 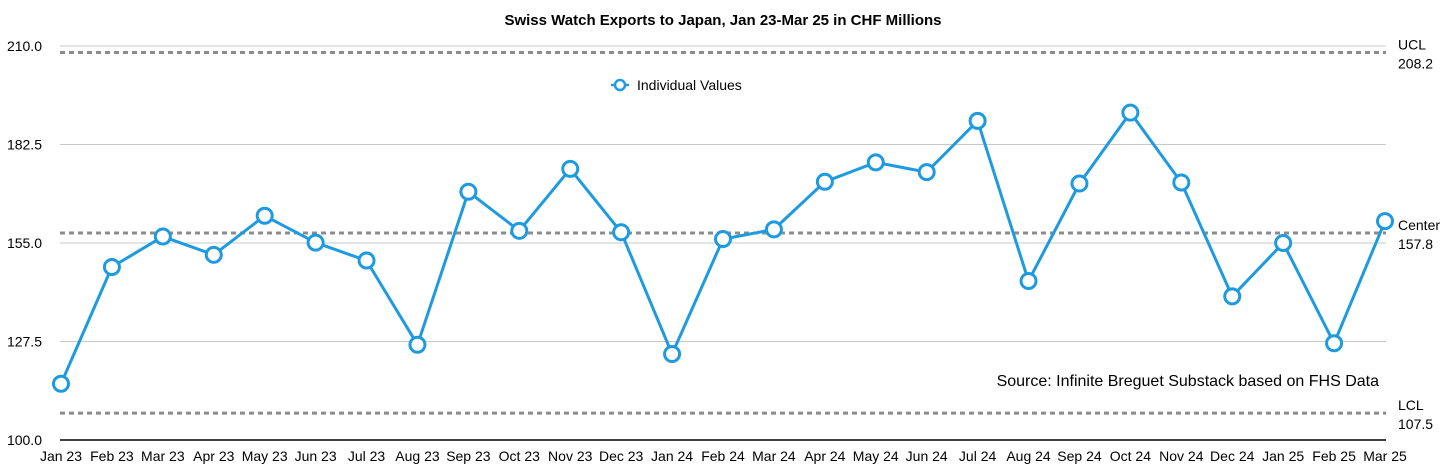 What do you see at coordinates (1411, 405) in the screenshot?
I see `lcl-label: LCL` at bounding box center [1411, 405].